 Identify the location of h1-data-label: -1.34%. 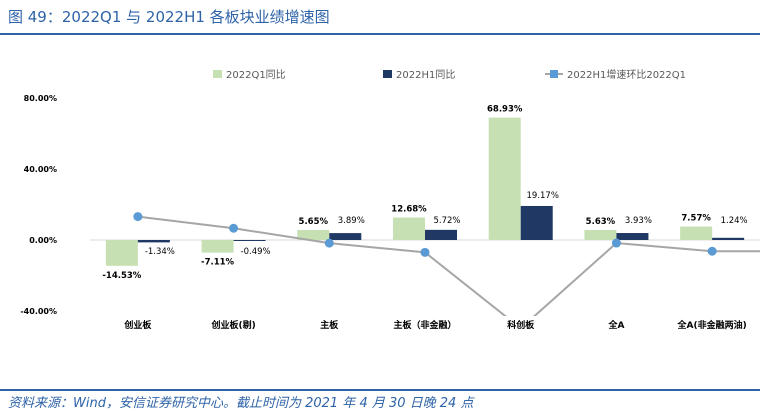
(160, 252).